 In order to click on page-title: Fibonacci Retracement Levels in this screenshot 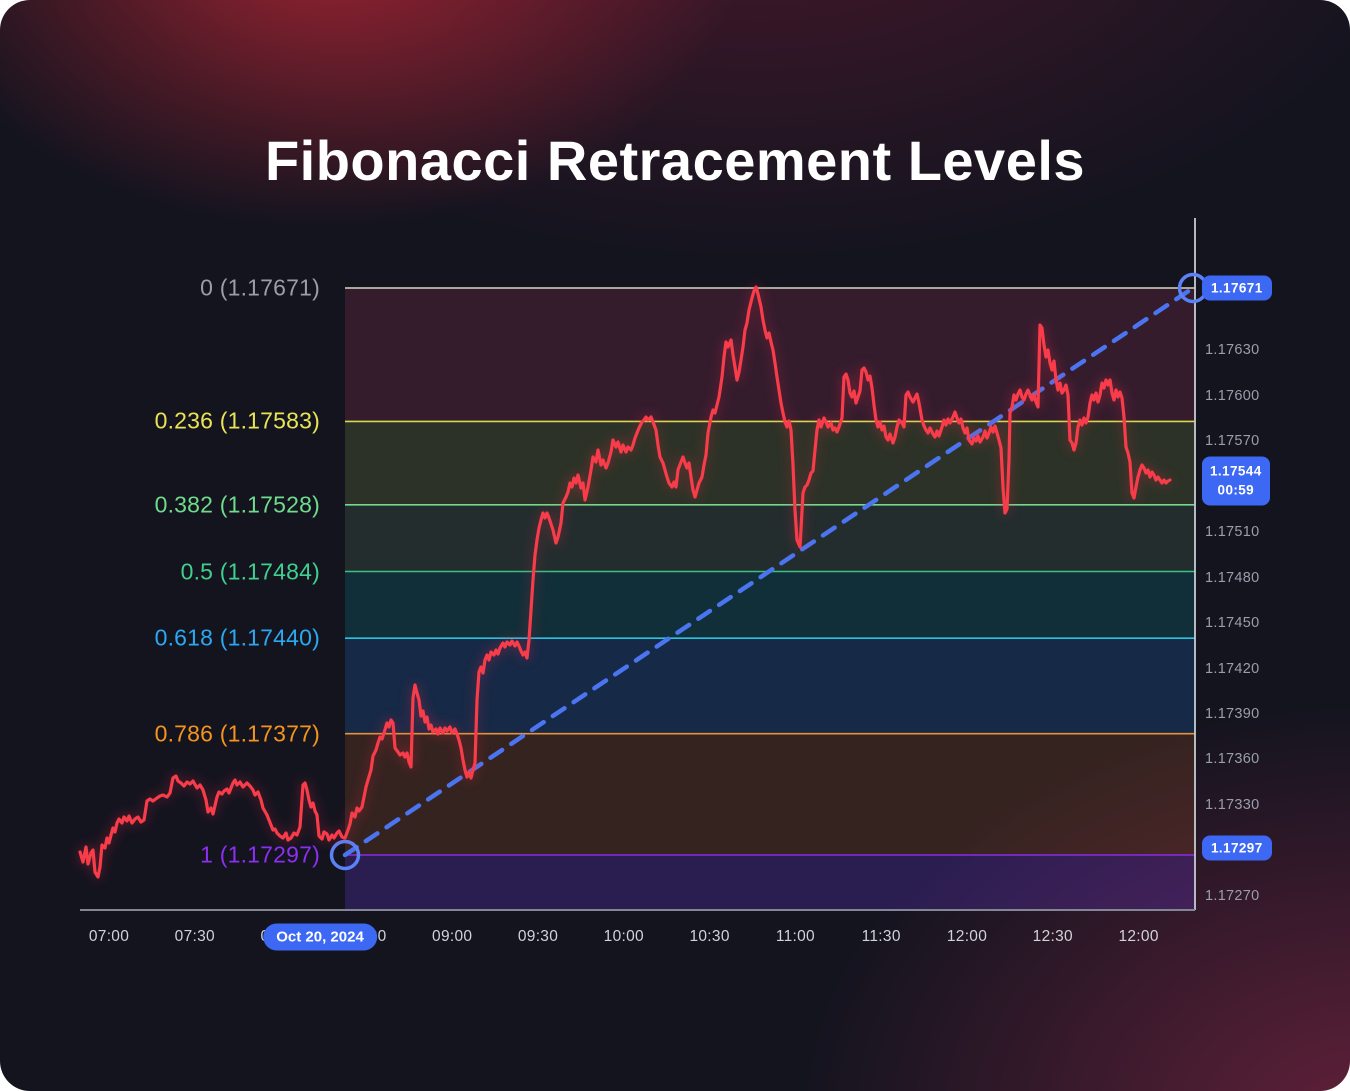, I will do `click(675, 160)`.